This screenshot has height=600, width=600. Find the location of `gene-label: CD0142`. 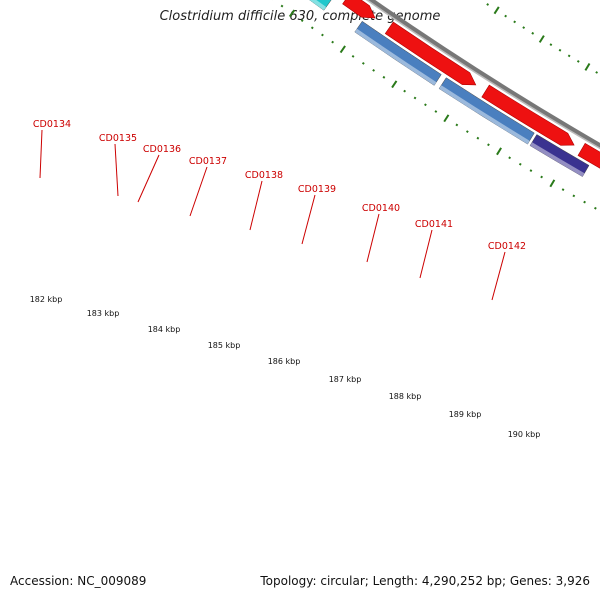

gene-label: CD0142 is located at coordinates (507, 246).